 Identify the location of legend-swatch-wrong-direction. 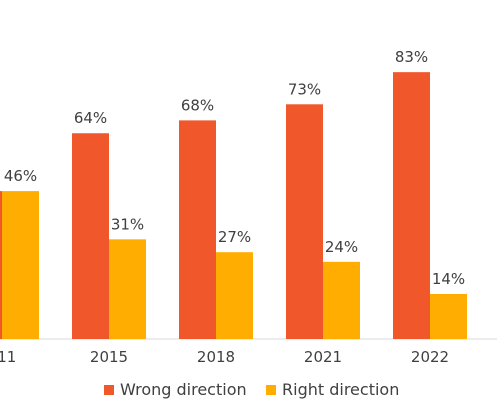
(109, 389).